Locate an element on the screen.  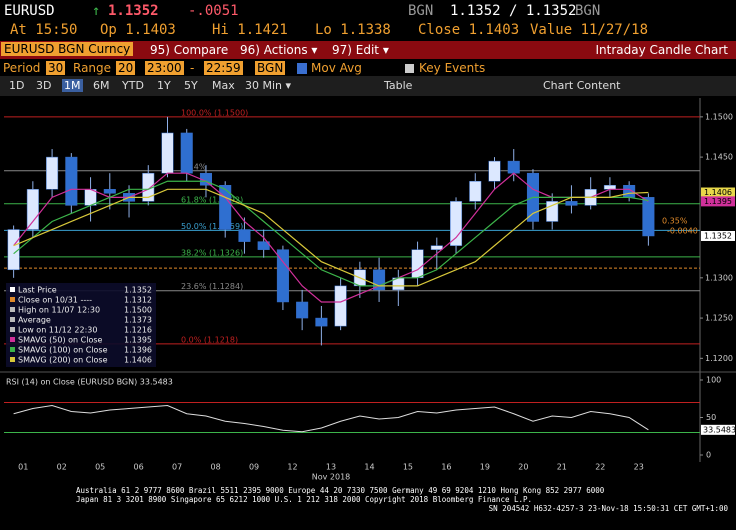
x-tick-label: 12 is located at coordinates (292, 467).